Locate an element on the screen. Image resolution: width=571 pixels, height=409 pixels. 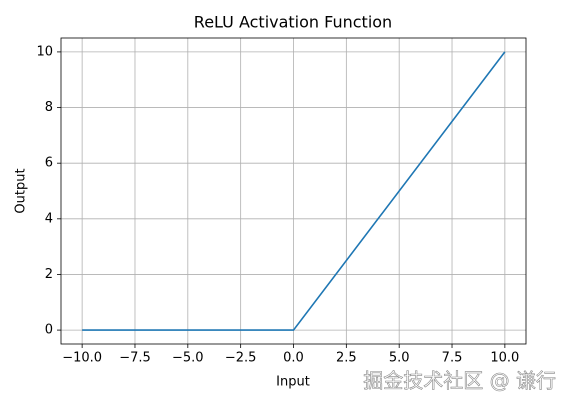
y-tick-label: 8 is located at coordinates (49, 107).